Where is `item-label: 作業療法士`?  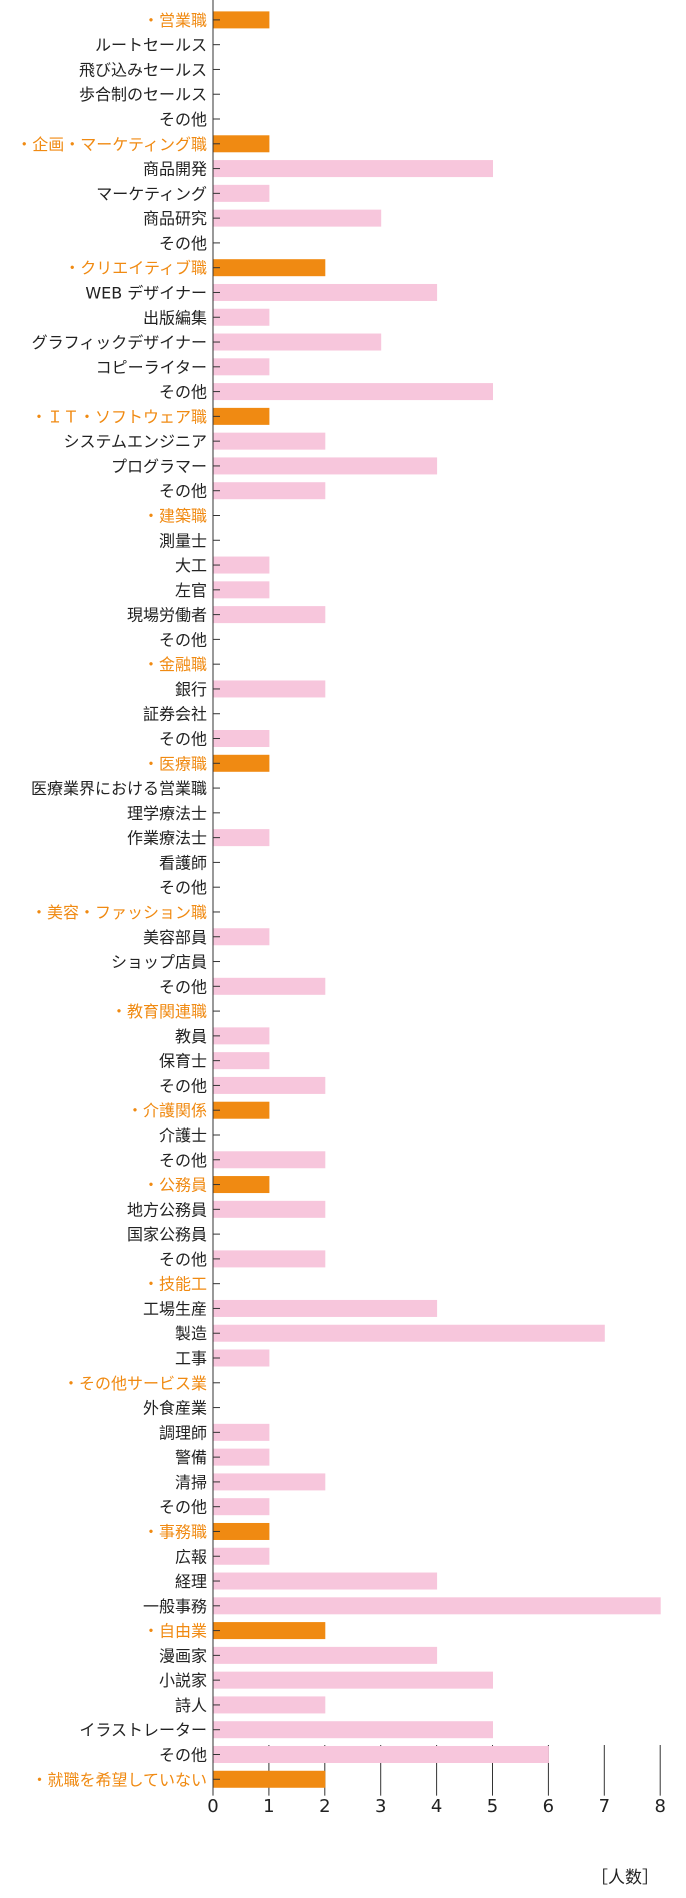 item-label: 作業療法士 is located at coordinates (167, 838).